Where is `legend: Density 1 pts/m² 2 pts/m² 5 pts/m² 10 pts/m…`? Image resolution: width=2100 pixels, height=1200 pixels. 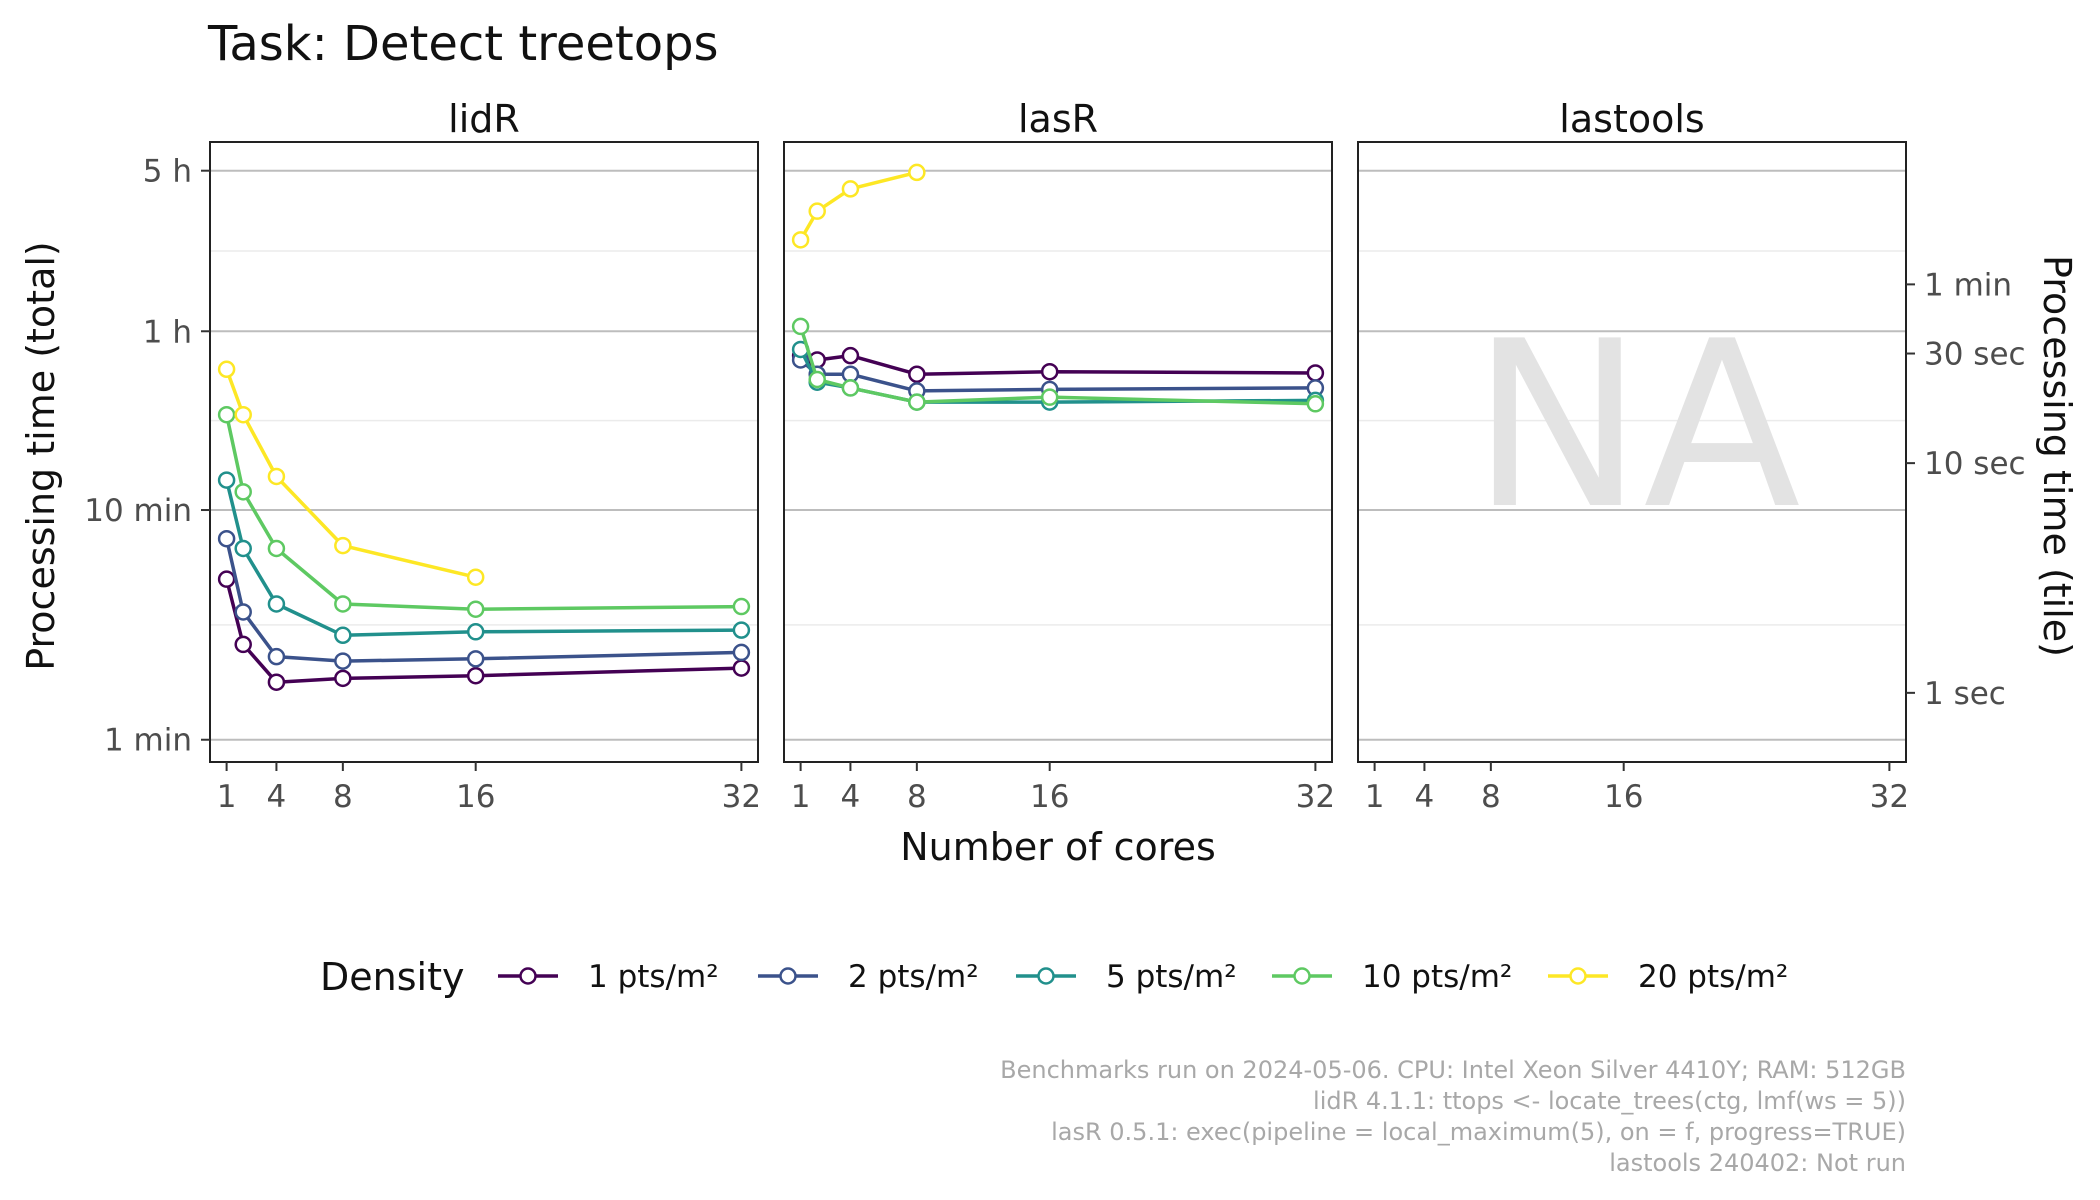
legend: Density 1 pts/m² 2 pts/m² 5 pts/m² 10 pts/m… is located at coordinates (1054, 977).